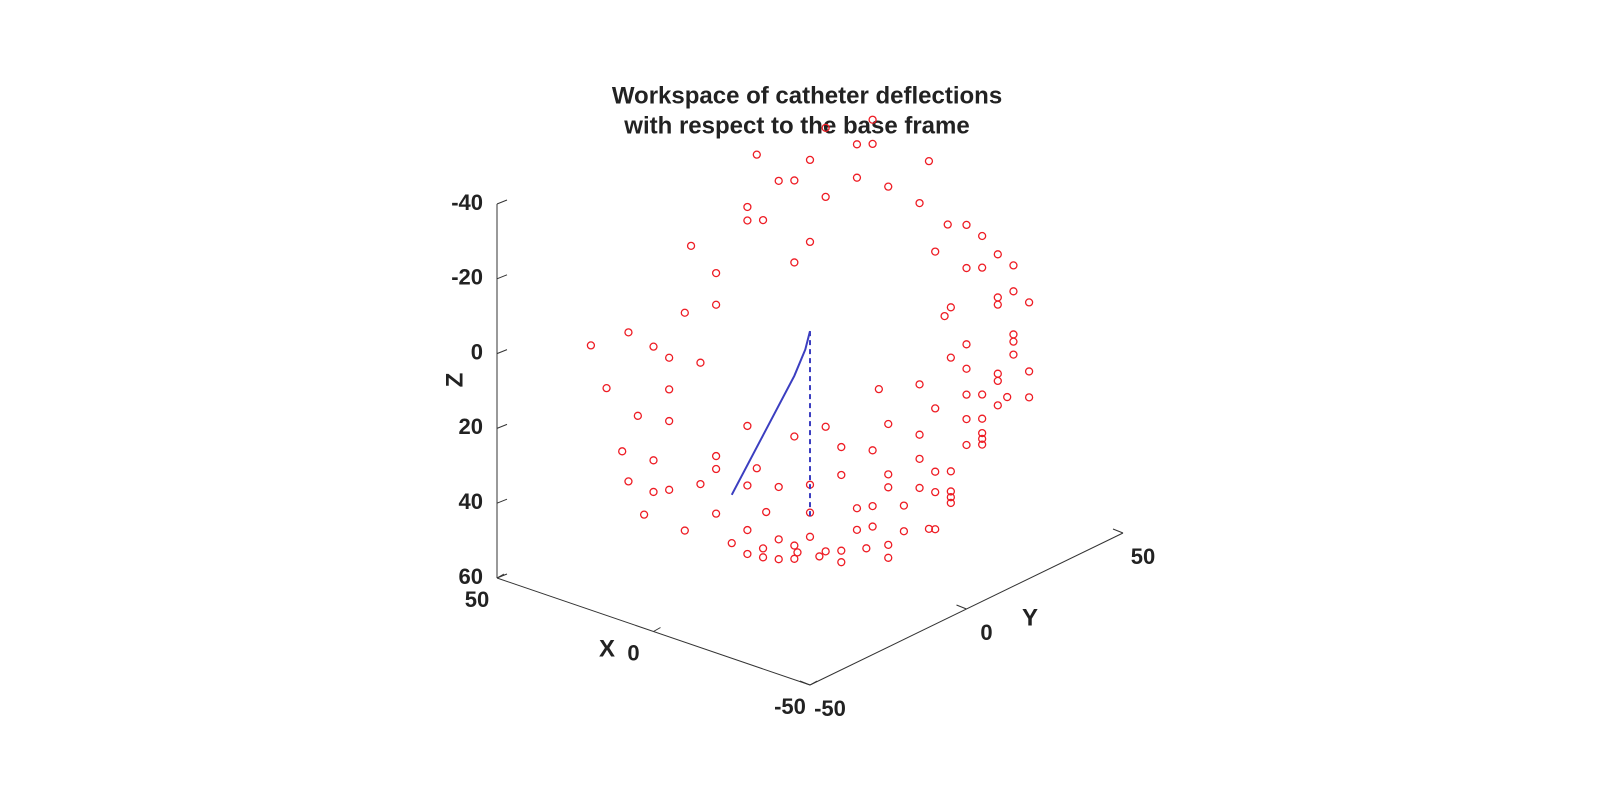 This screenshot has height=788, width=1600. Describe the element at coordinates (807, 95) in the screenshot. I see `chart-title: Workspace of catheter deflections` at that location.